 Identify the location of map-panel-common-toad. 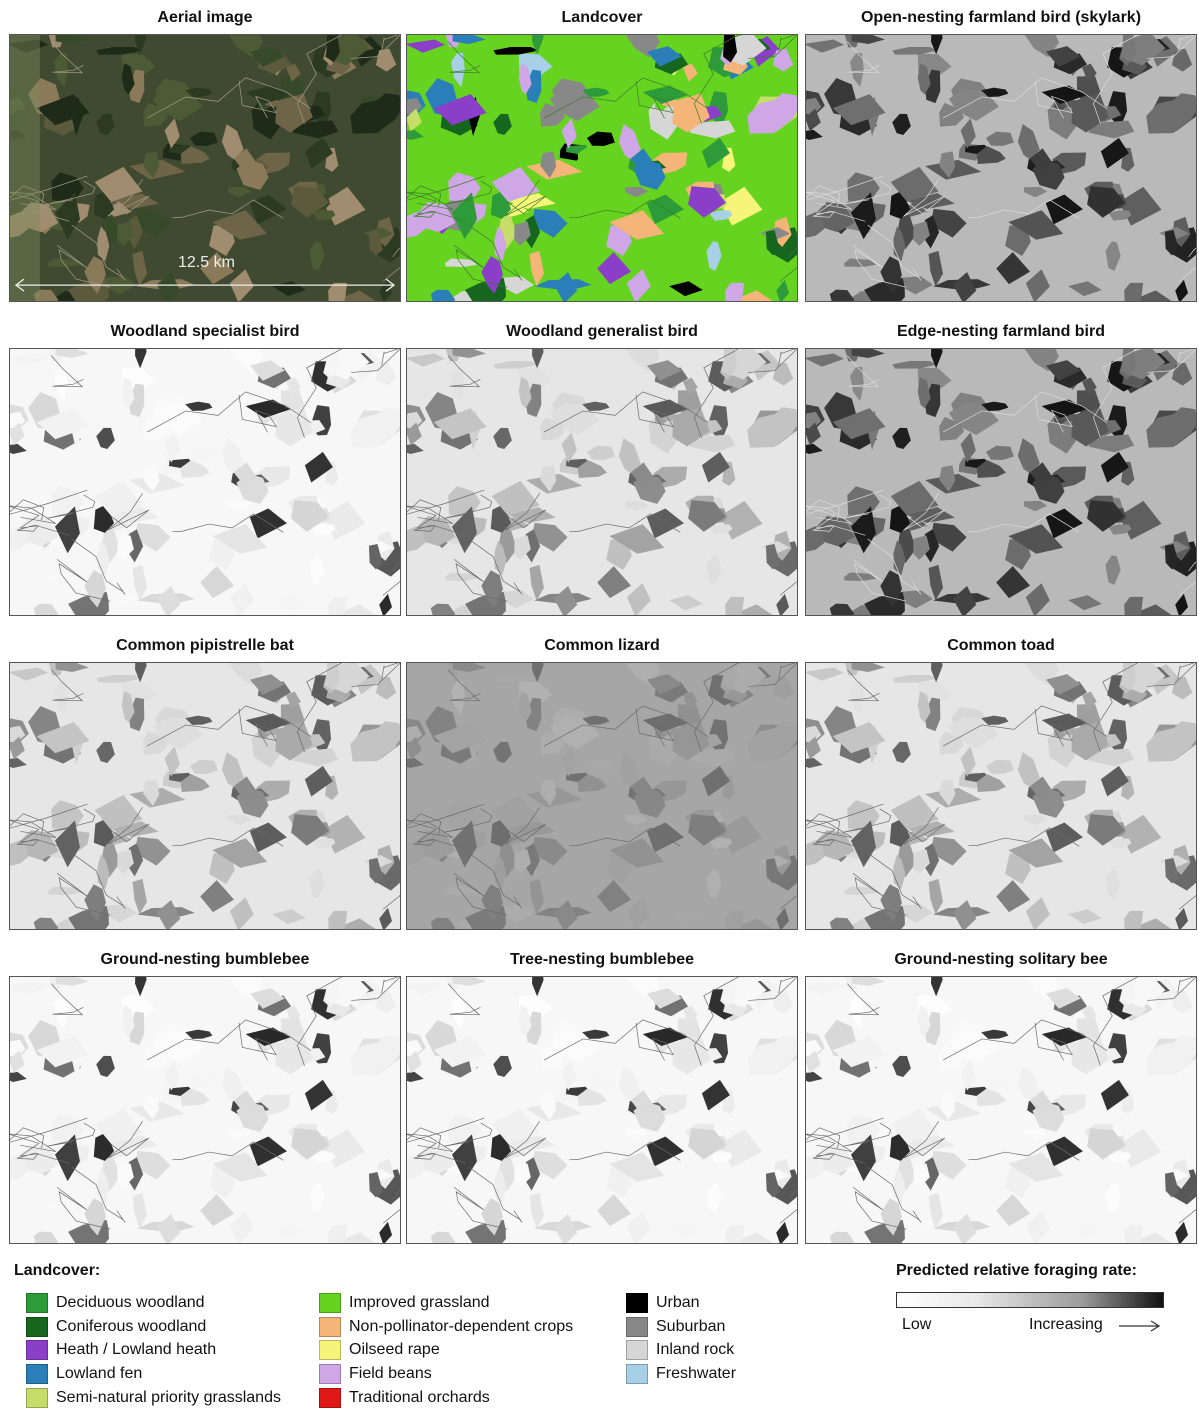
(1001, 796).